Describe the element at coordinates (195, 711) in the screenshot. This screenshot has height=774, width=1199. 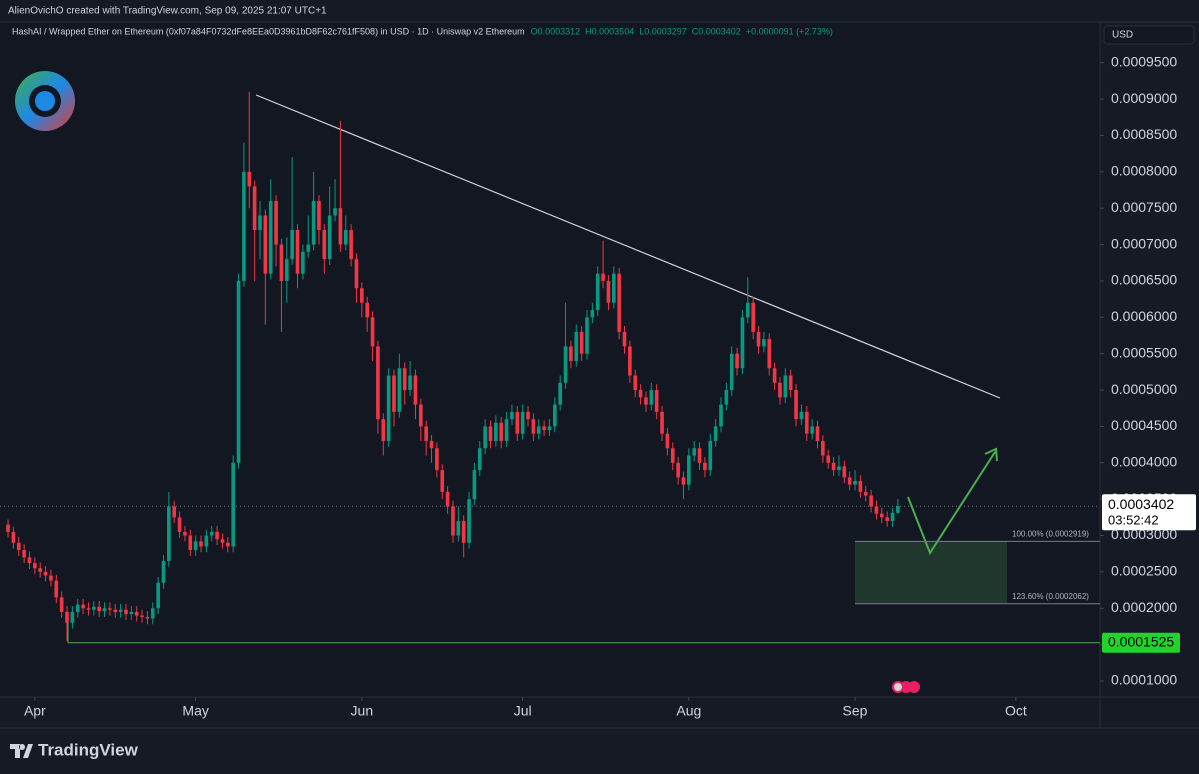
I see `x-tick-label: May` at that location.